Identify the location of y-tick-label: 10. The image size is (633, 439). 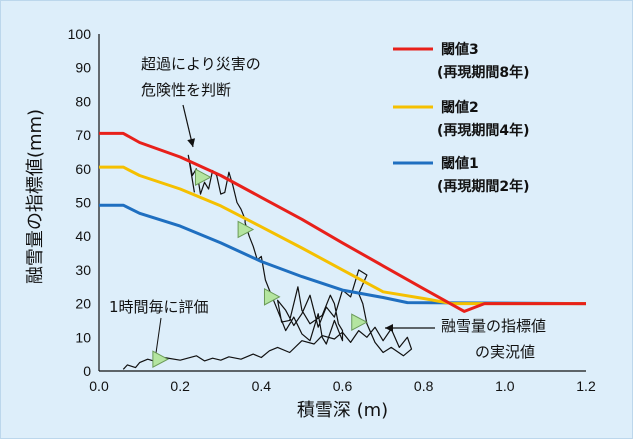
(83, 337).